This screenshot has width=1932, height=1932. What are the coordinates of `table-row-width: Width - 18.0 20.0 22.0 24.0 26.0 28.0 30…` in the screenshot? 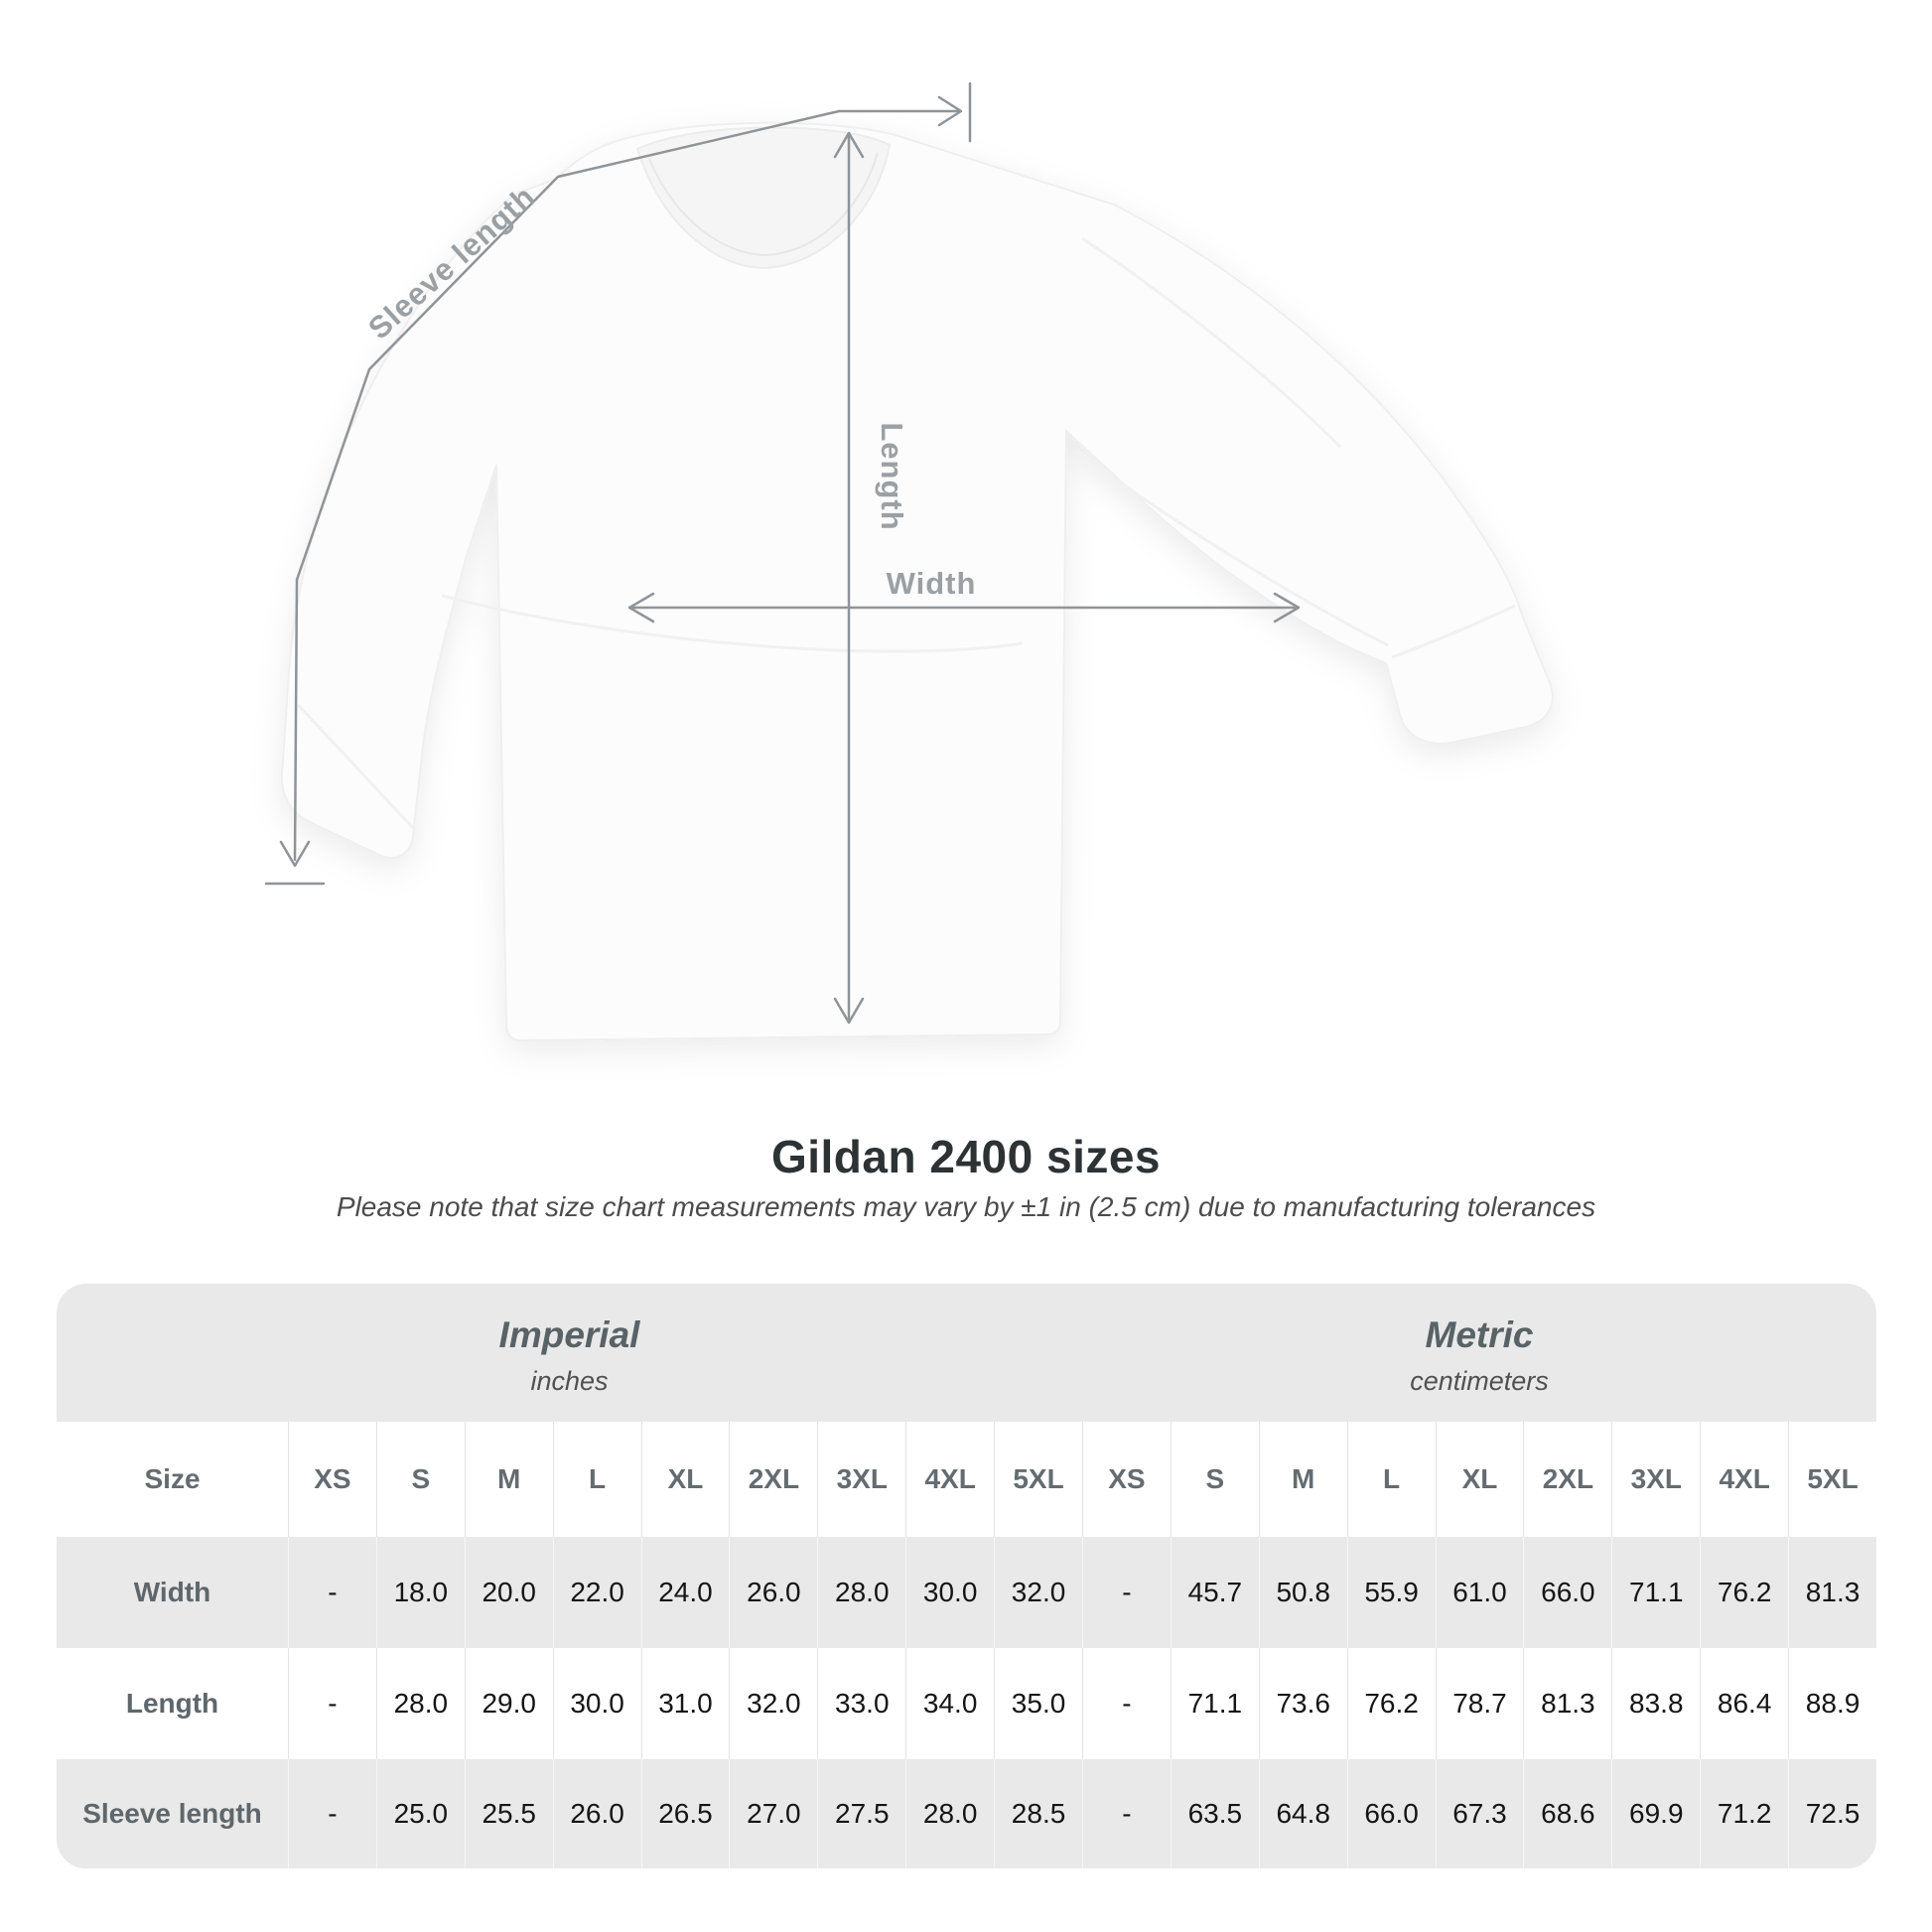 It's located at (967, 1592).